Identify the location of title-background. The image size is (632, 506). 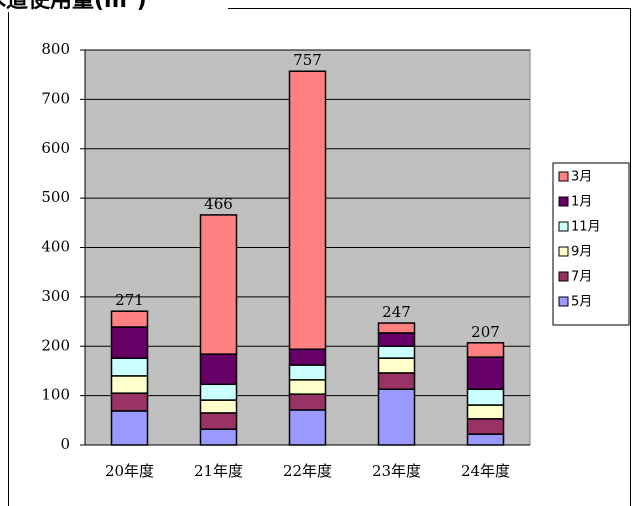
(114, 6).